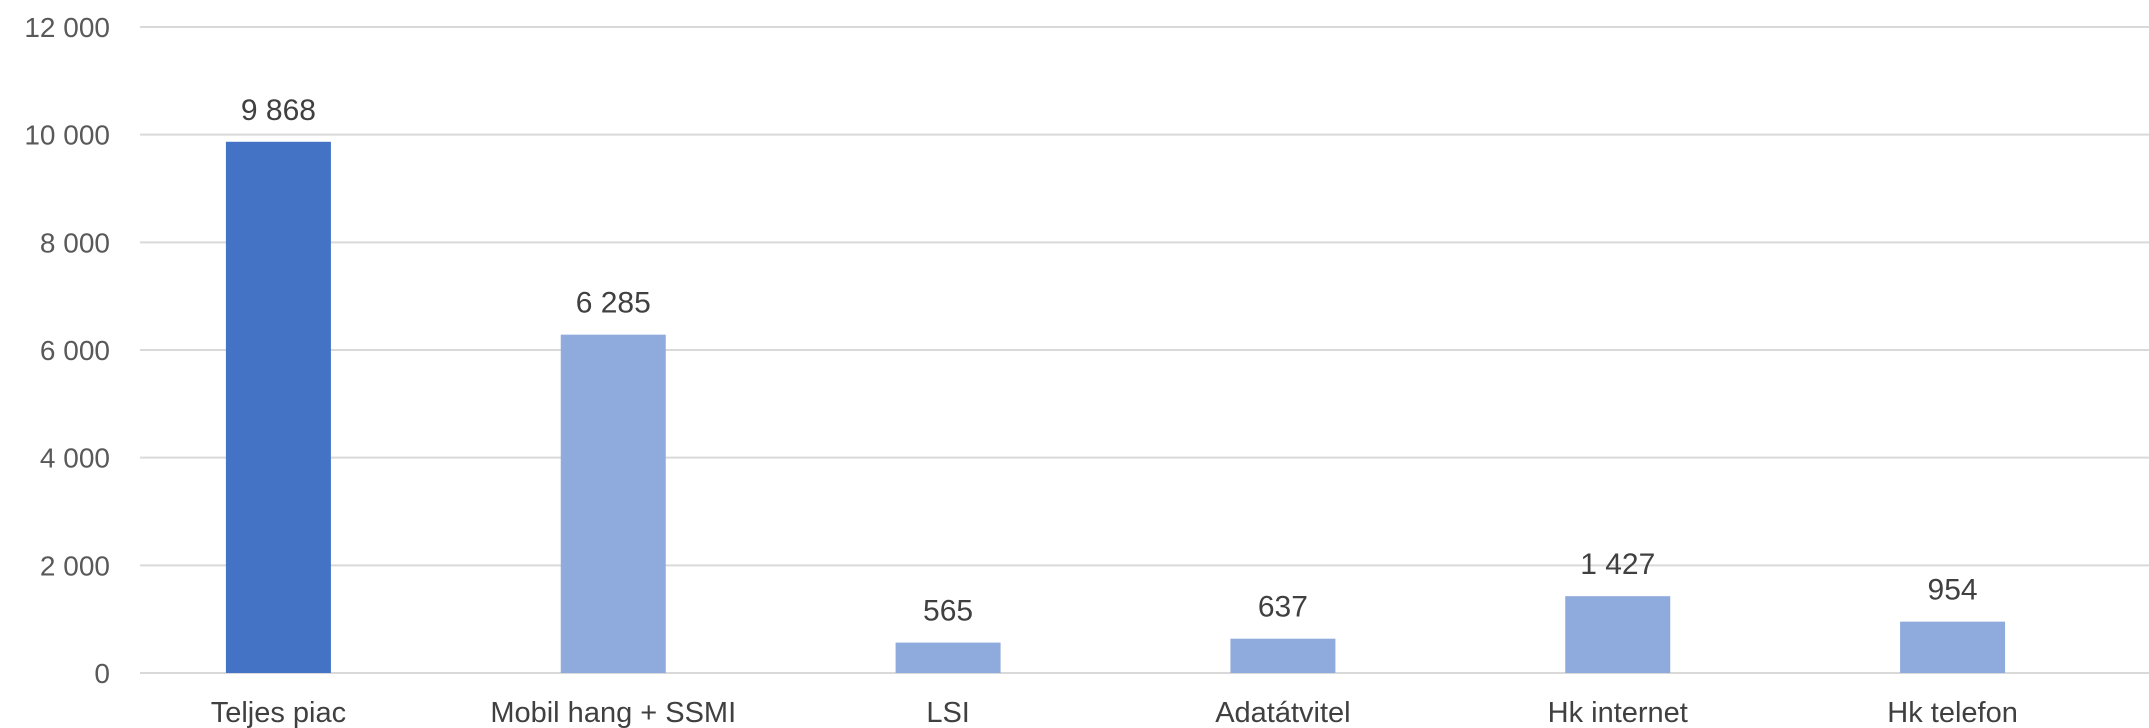 This screenshot has height=728, width=2149. What do you see at coordinates (948, 712) in the screenshot?
I see `x-category-label: LSI` at bounding box center [948, 712].